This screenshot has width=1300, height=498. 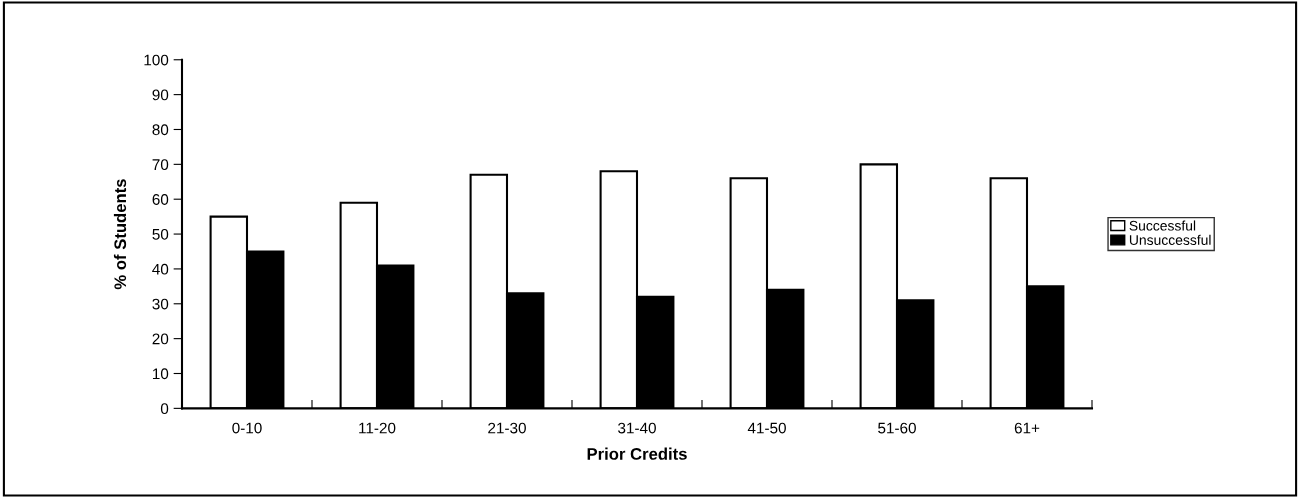 I want to click on y-tick-label: 90, so click(x=160, y=95).